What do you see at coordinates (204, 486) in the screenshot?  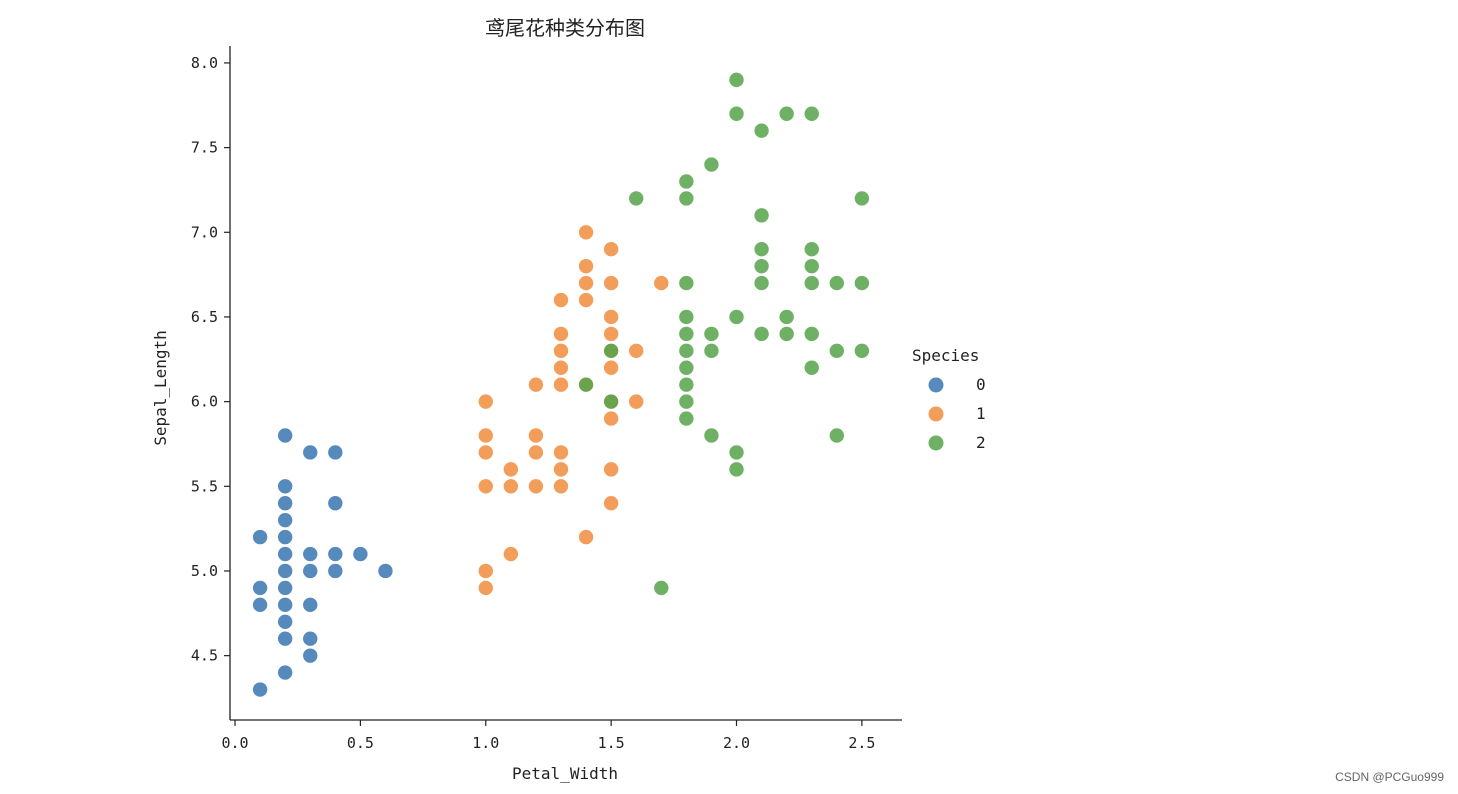 I see `y-tick-label: 5.5` at bounding box center [204, 486].